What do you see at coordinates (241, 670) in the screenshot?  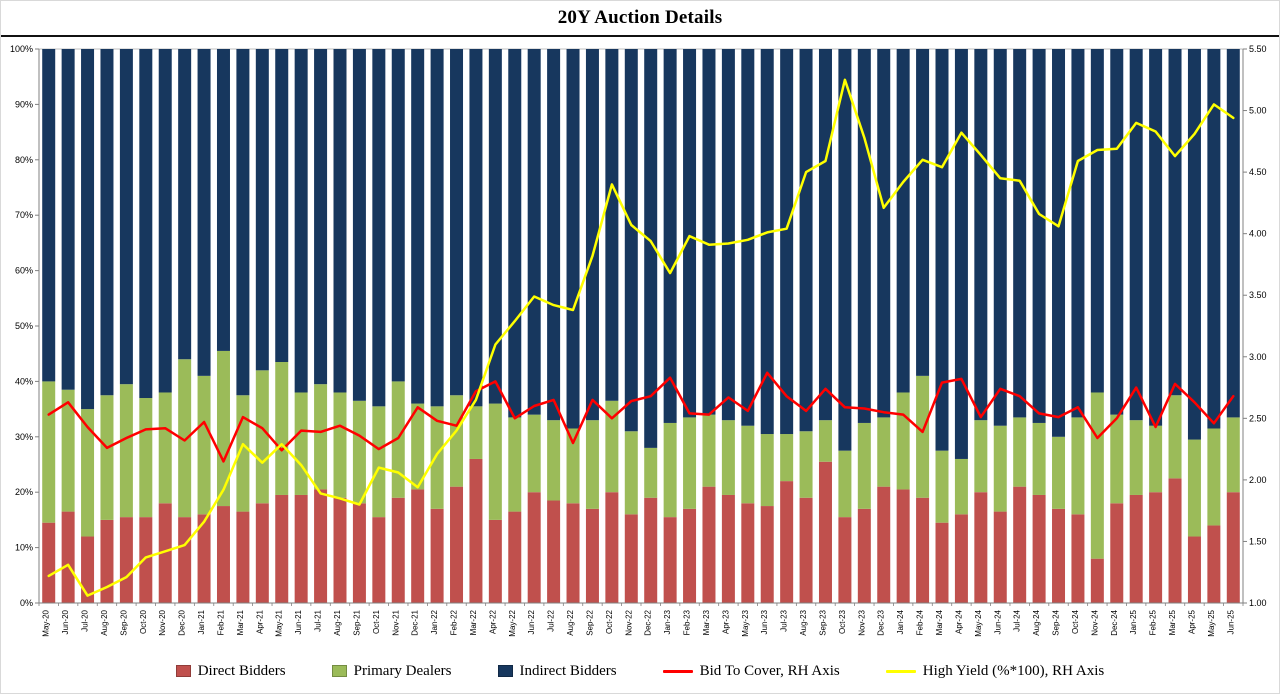 I see `legend-label: Direct Bidders` at bounding box center [241, 670].